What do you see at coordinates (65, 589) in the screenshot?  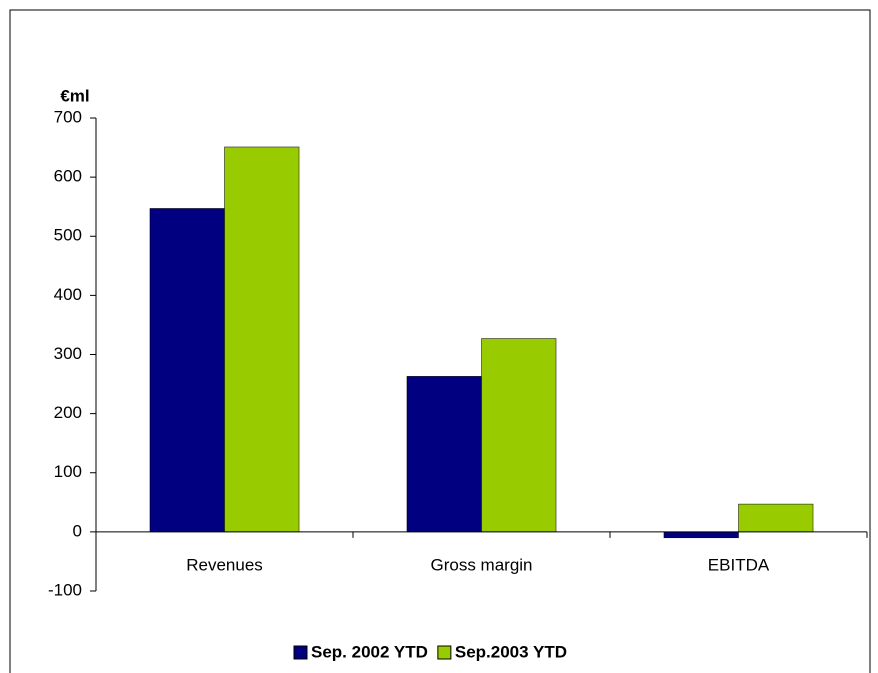 I see `y-tick-label: -100` at bounding box center [65, 589].